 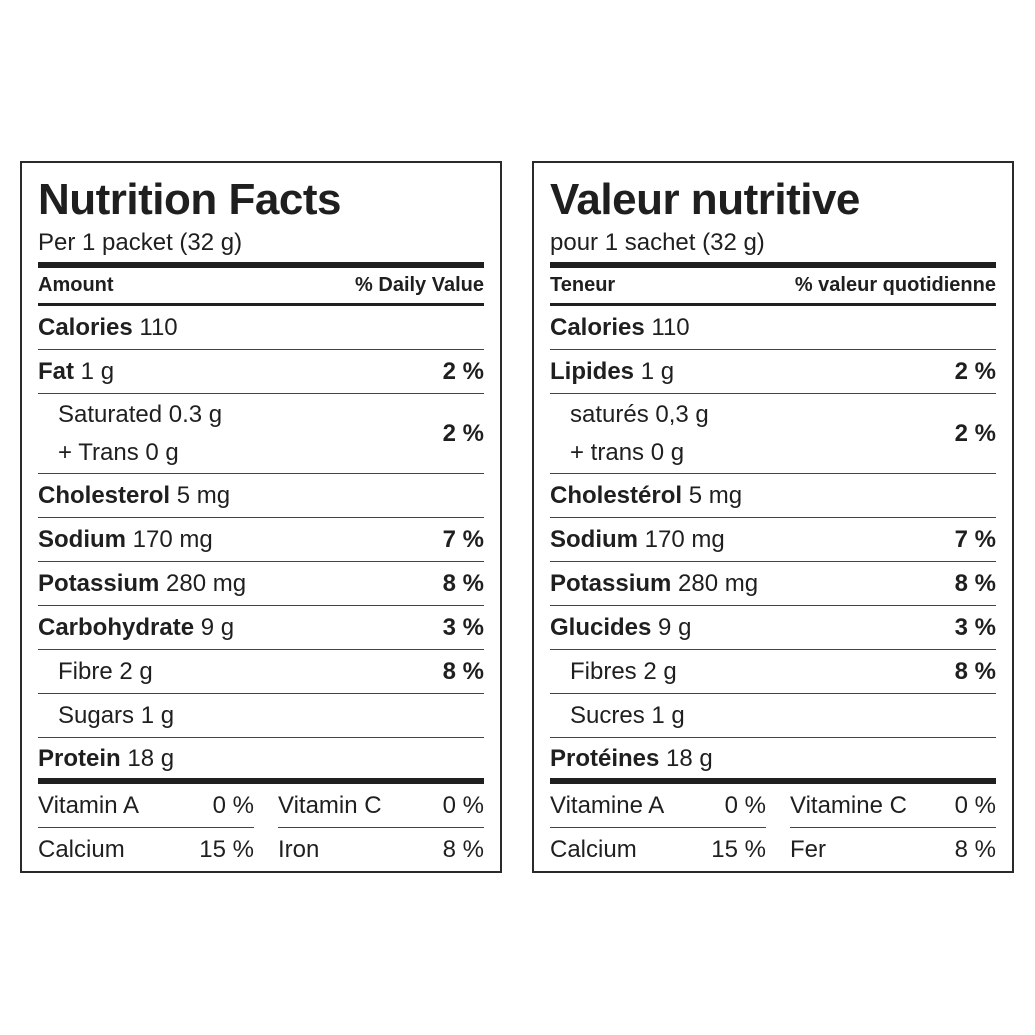 I want to click on mineral-percent: 8 %, so click(x=975, y=849).